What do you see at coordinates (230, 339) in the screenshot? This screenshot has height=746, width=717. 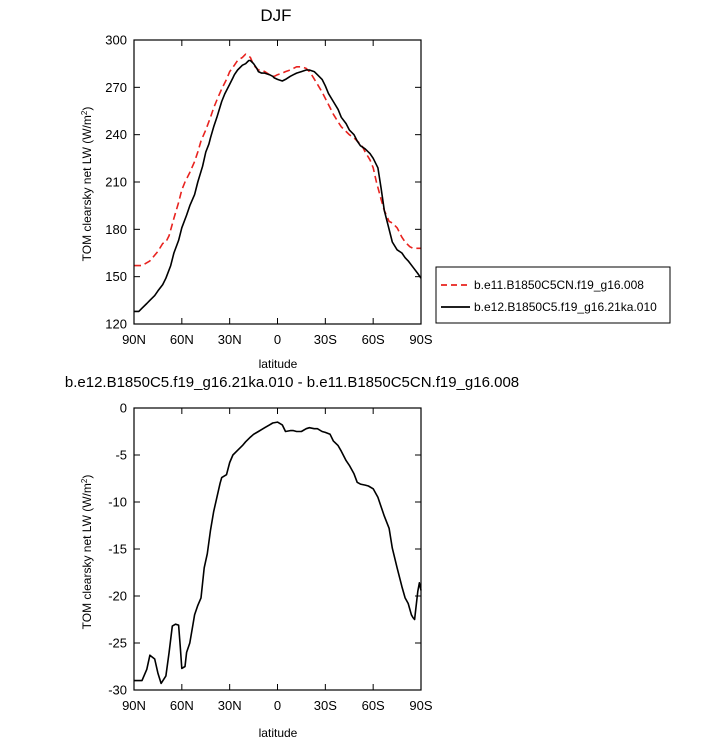 I see `chart-top-xtick-label: 30N` at bounding box center [230, 339].